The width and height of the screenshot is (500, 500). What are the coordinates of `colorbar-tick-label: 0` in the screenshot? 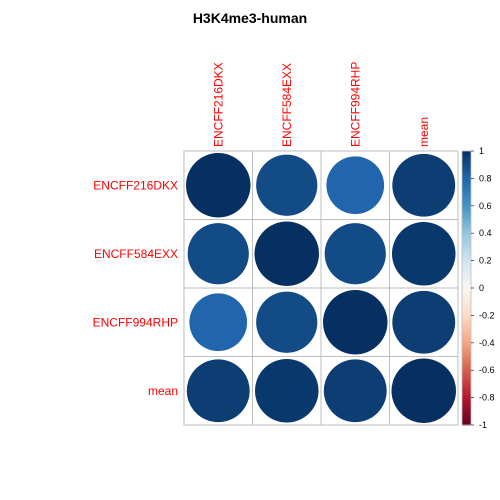 It's located at (481, 288).